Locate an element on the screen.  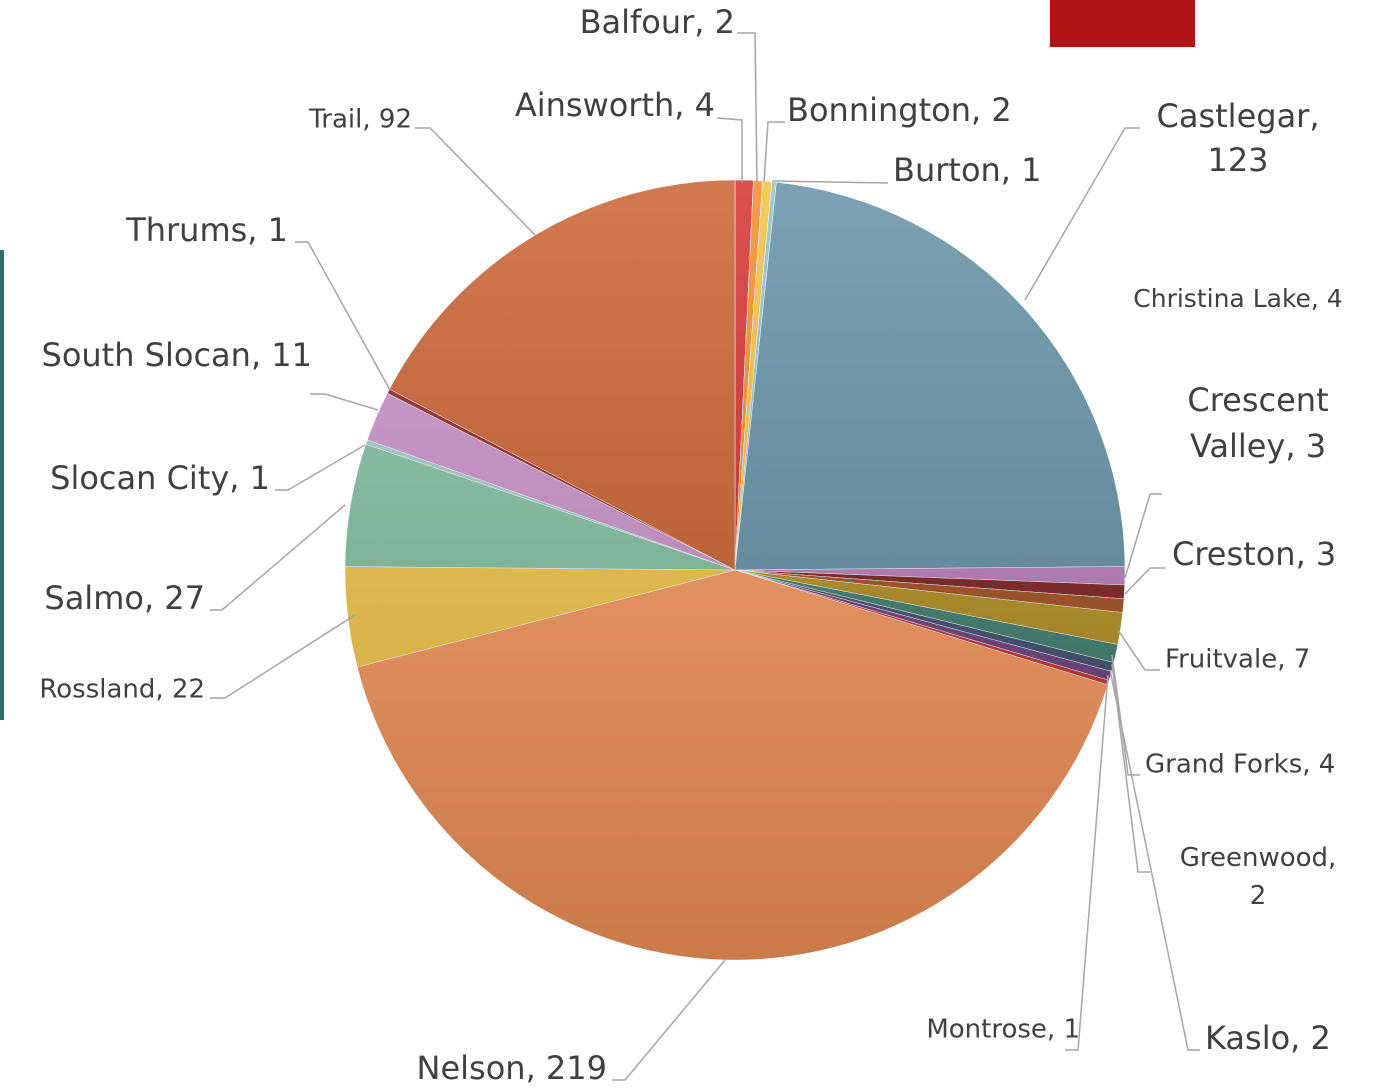
label-line: 2 is located at coordinates (1258, 896).